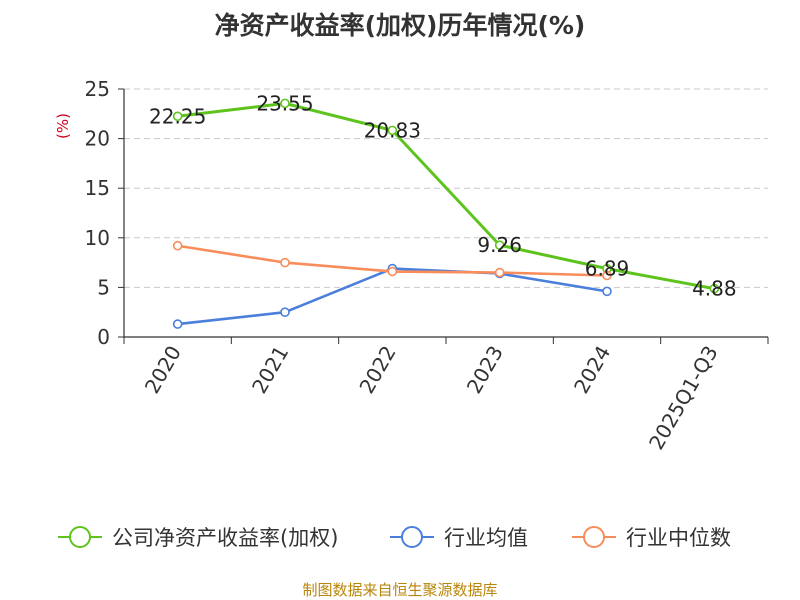 The width and height of the screenshot is (800, 600). I want to click on legend: 公司净资产收益率(加权) 行业均值 行业中位数, so click(394, 538).